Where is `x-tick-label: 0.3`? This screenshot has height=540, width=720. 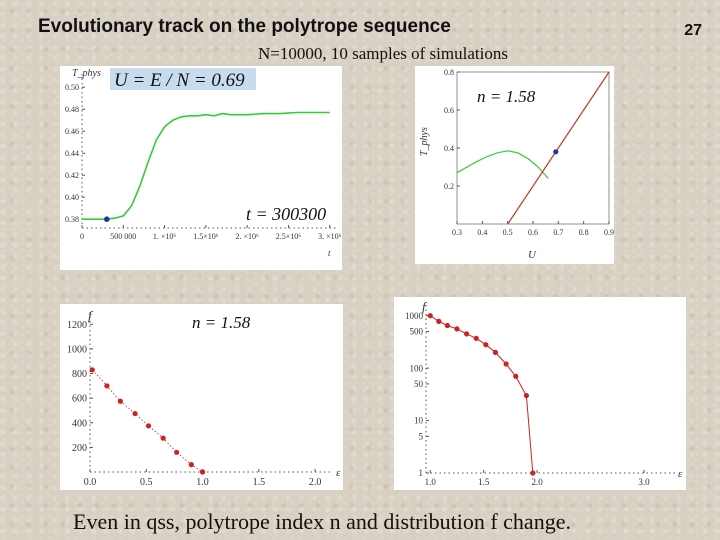 x-tick-label: 0.3 is located at coordinates (457, 232).